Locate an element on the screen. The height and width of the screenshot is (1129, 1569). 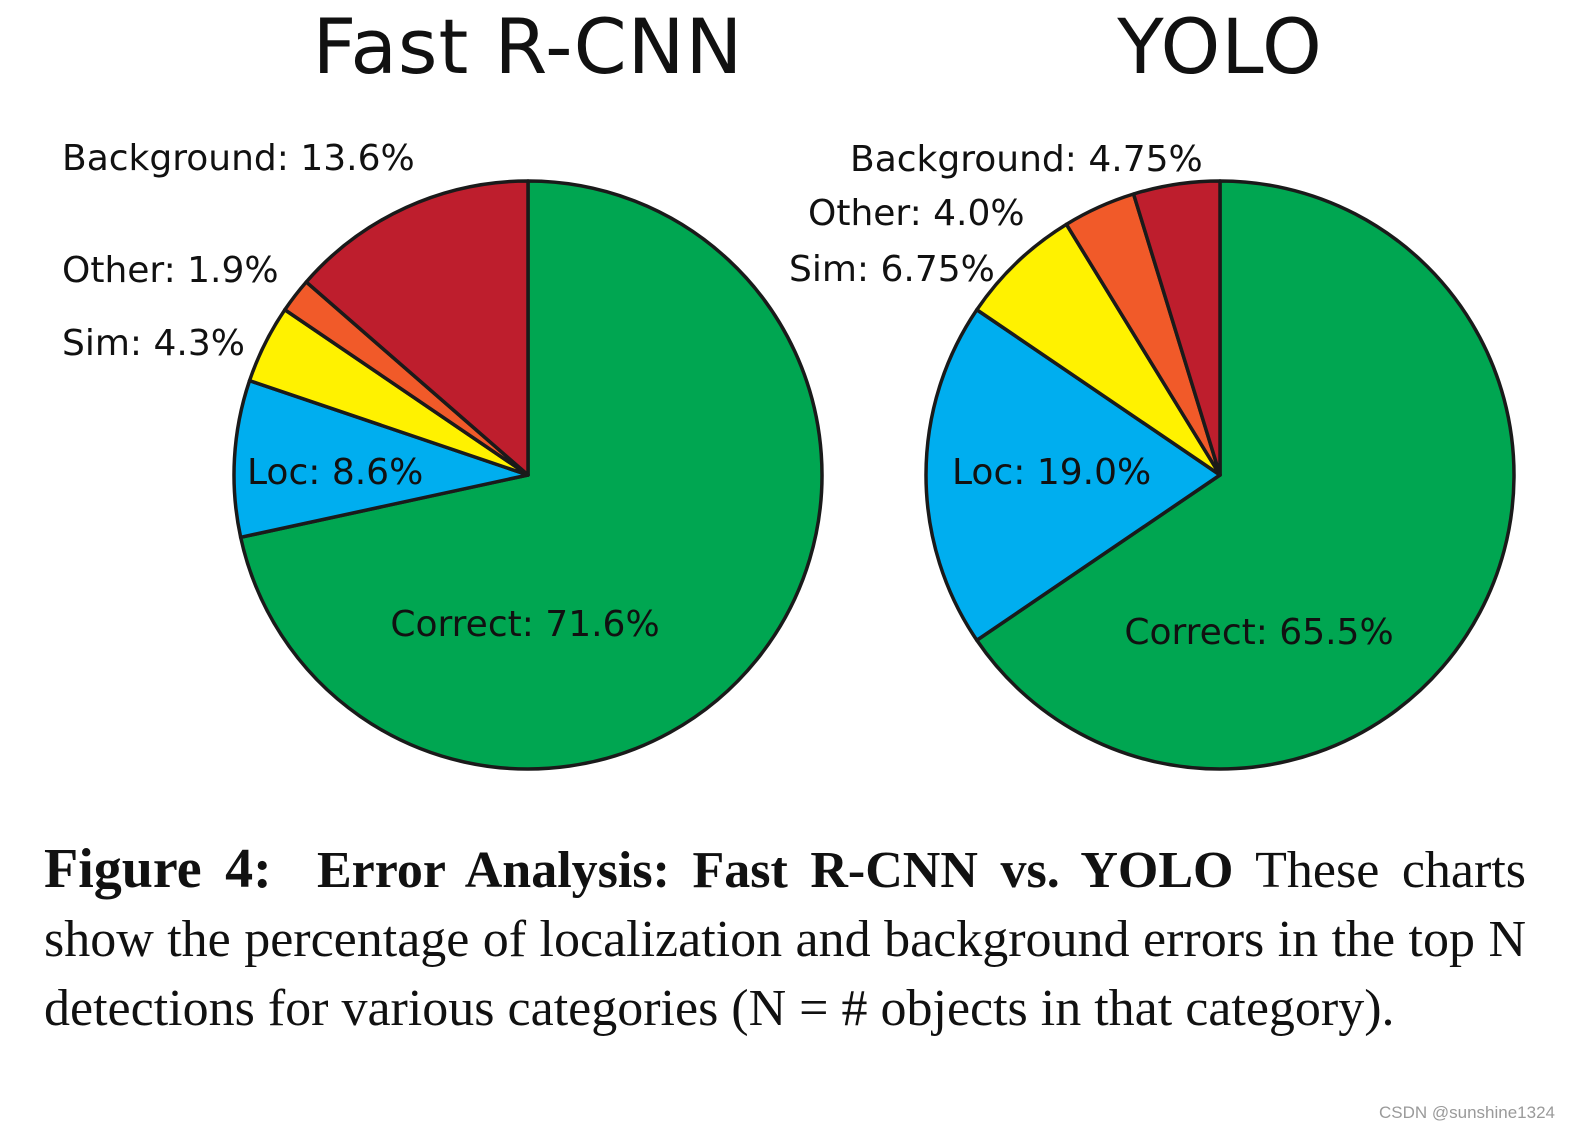
slice-label-other: Other: 1.9% is located at coordinates (170, 270).